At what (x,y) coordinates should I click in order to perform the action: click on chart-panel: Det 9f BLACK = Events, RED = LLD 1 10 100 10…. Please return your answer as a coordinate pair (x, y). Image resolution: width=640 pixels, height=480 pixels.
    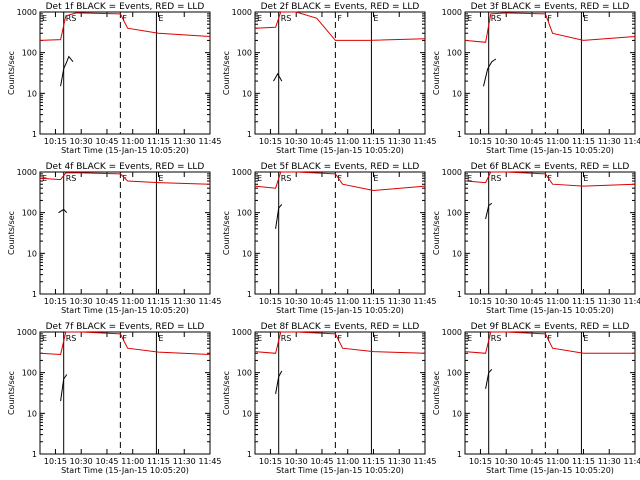
    Looking at the image, I should click on (536, 398).